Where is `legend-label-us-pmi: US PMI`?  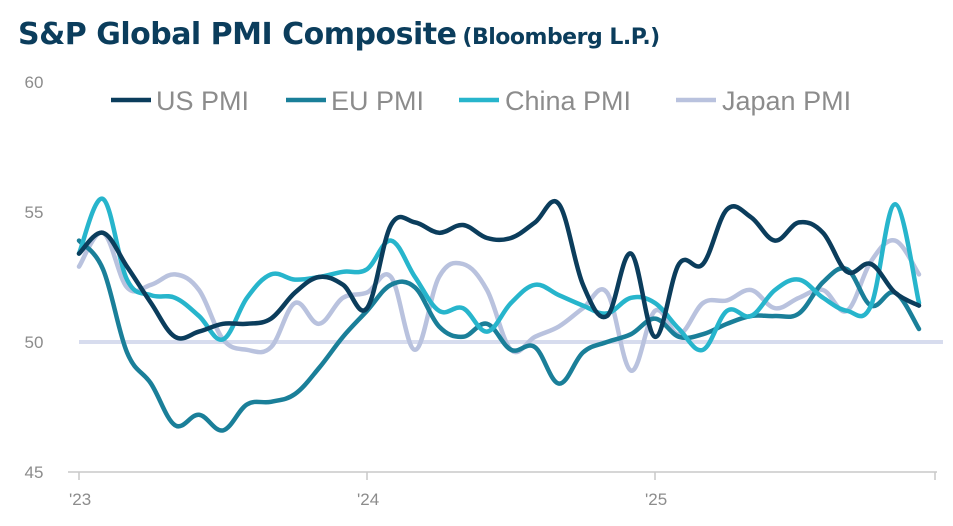 legend-label-us-pmi: US PMI is located at coordinates (202, 101).